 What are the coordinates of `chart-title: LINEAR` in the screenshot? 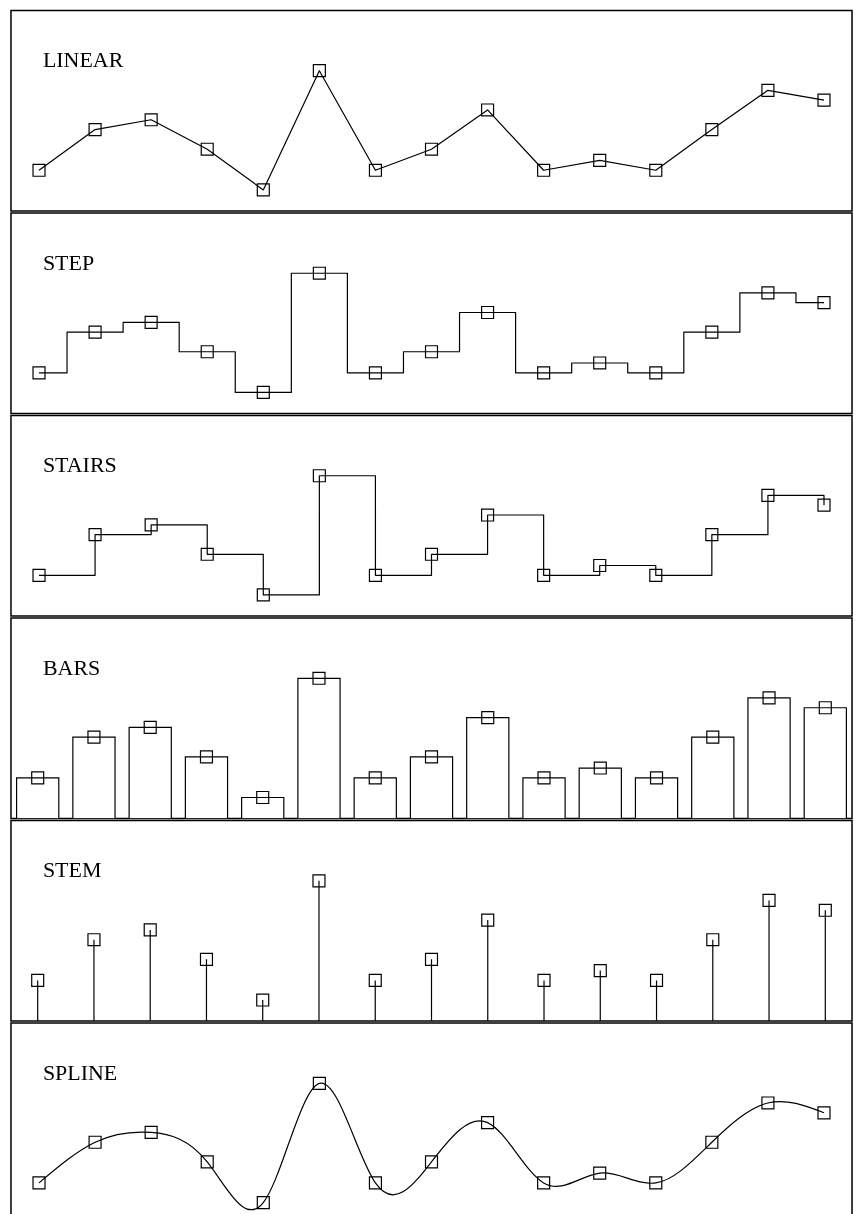 It's located at (83, 60).